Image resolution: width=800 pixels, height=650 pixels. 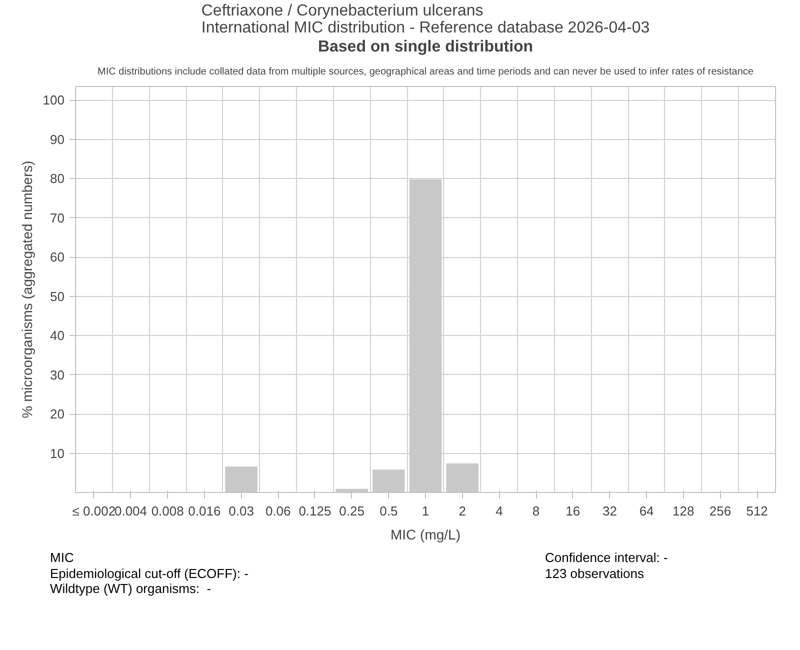 I want to click on x-tick-label: 0.06, so click(x=278, y=511).